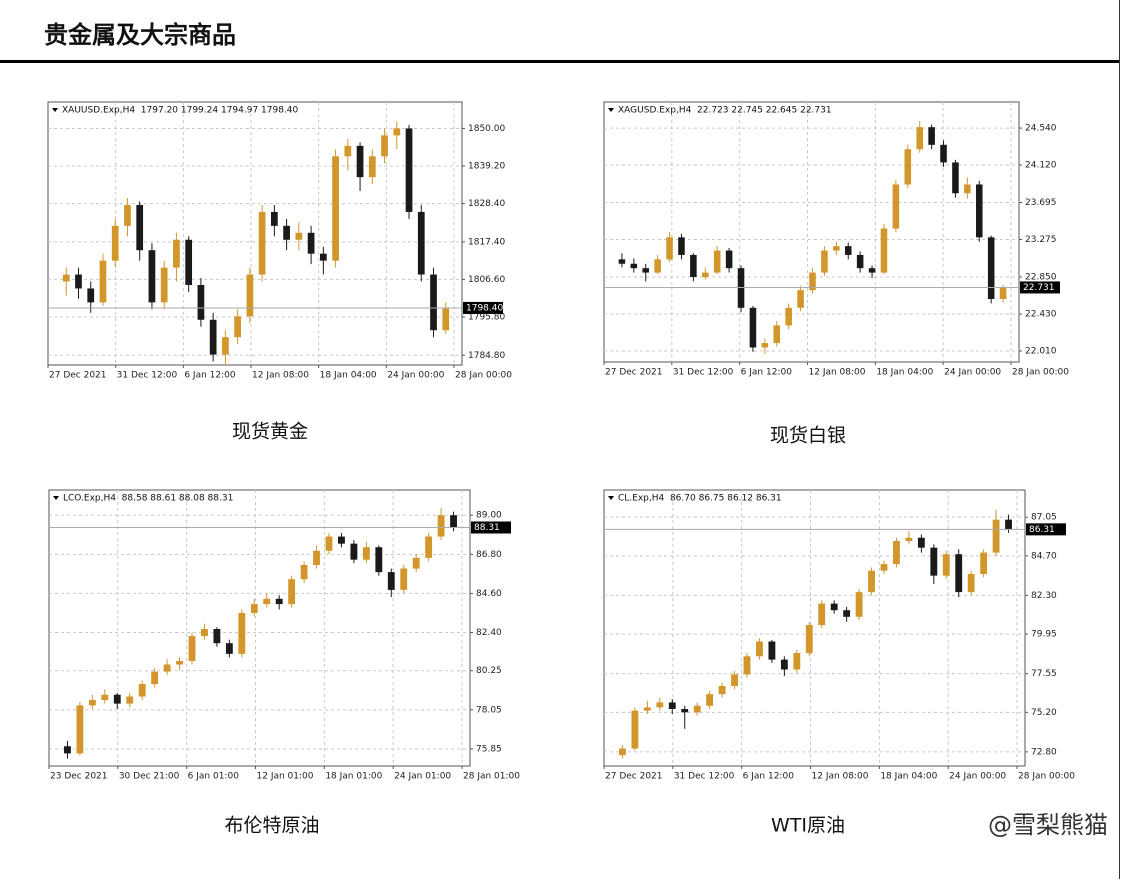 The height and width of the screenshot is (884, 1121). I want to click on chart-caption: 现货白银, so click(808, 436).